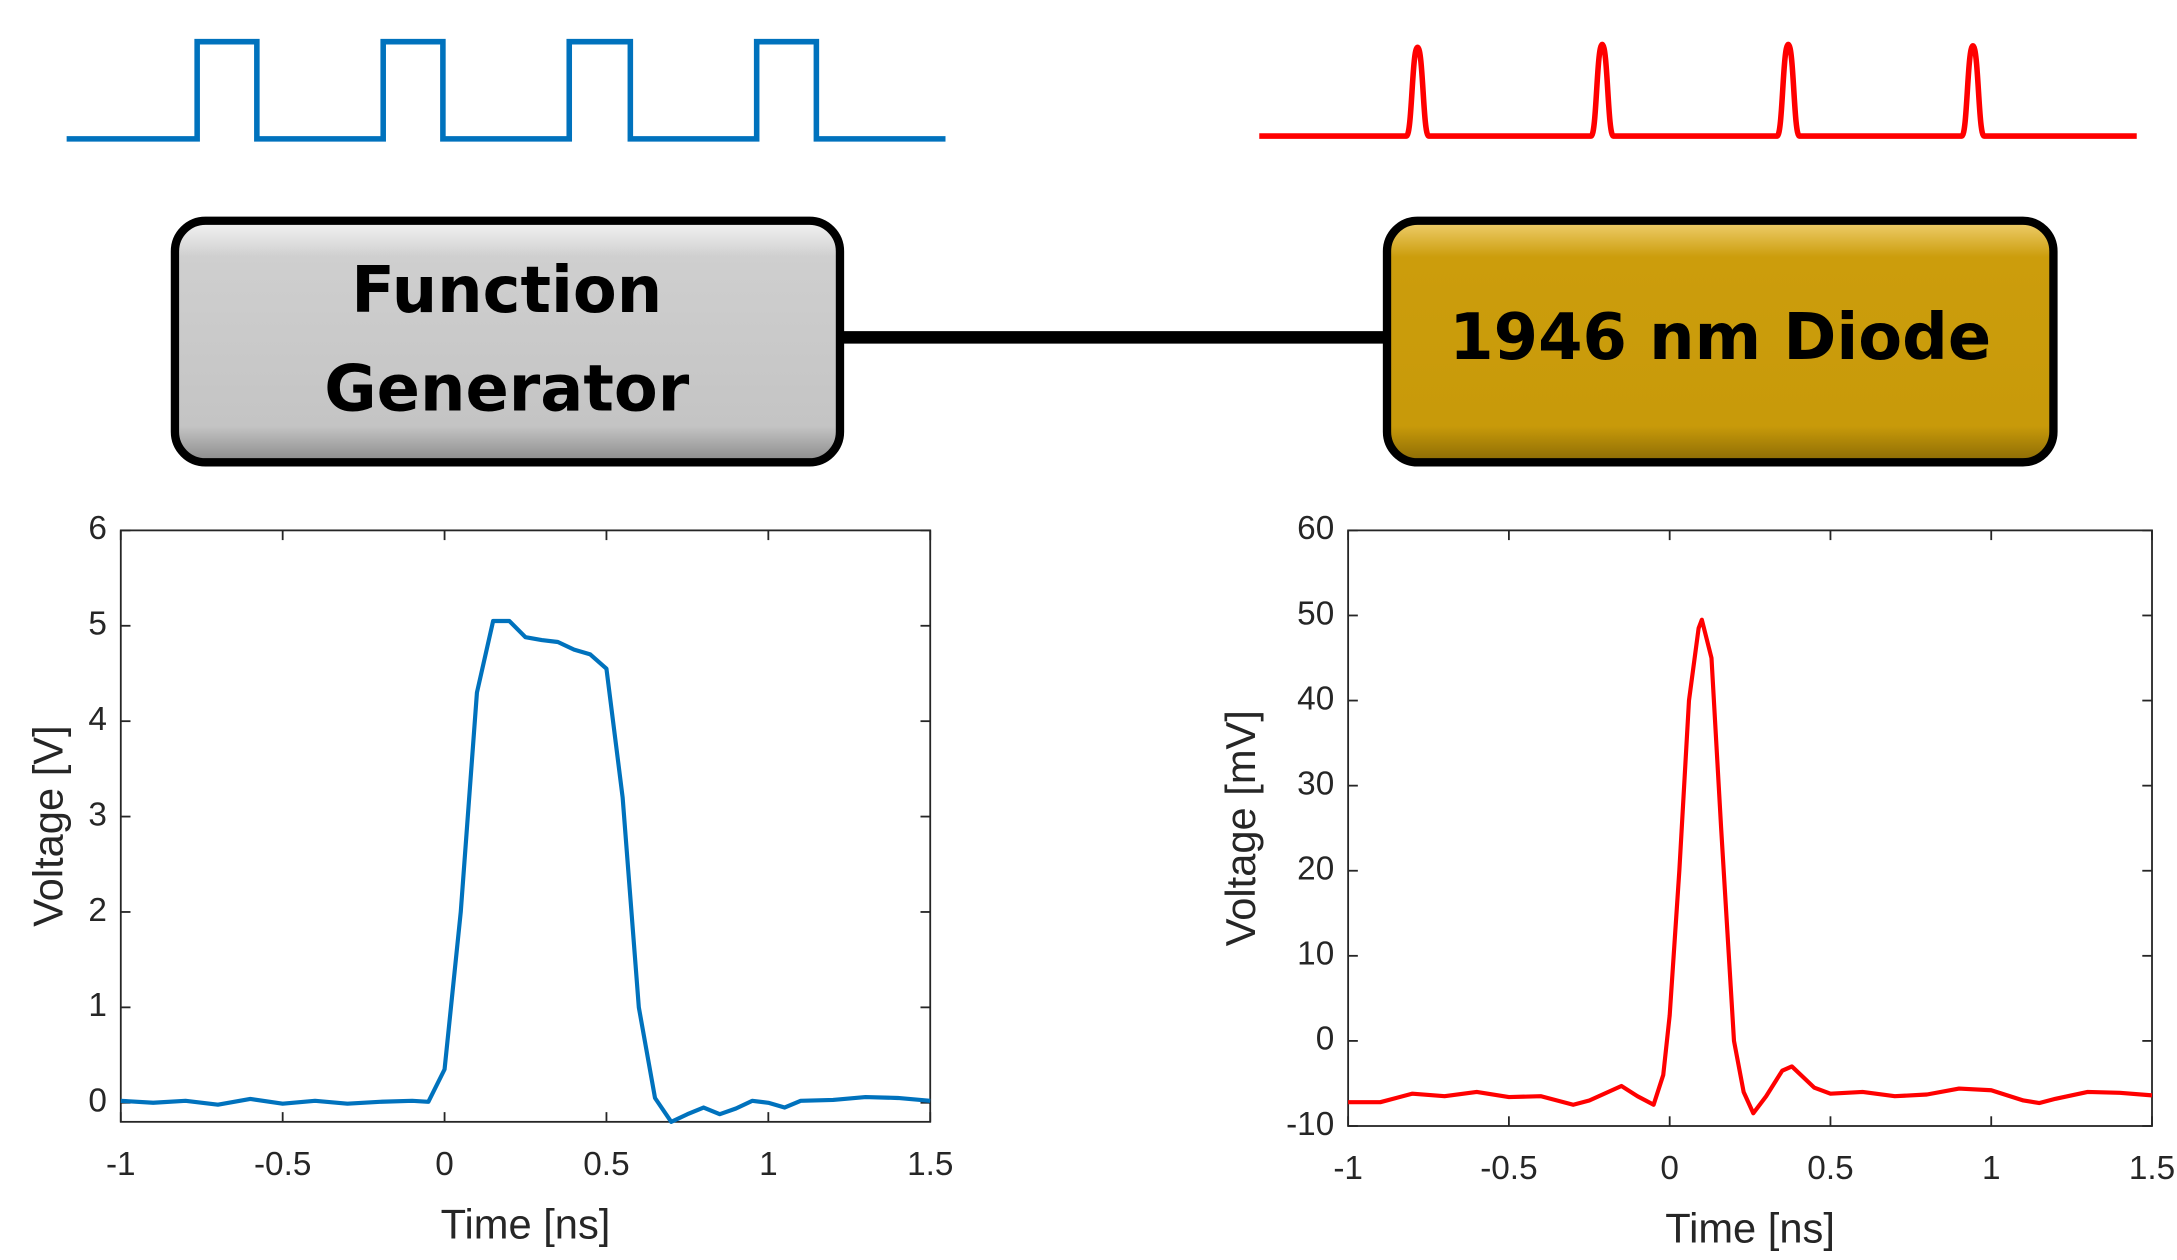 This screenshot has width=2177, height=1260. Describe the element at coordinates (1315, 528) in the screenshot. I see `y-tick-label: 60` at that location.